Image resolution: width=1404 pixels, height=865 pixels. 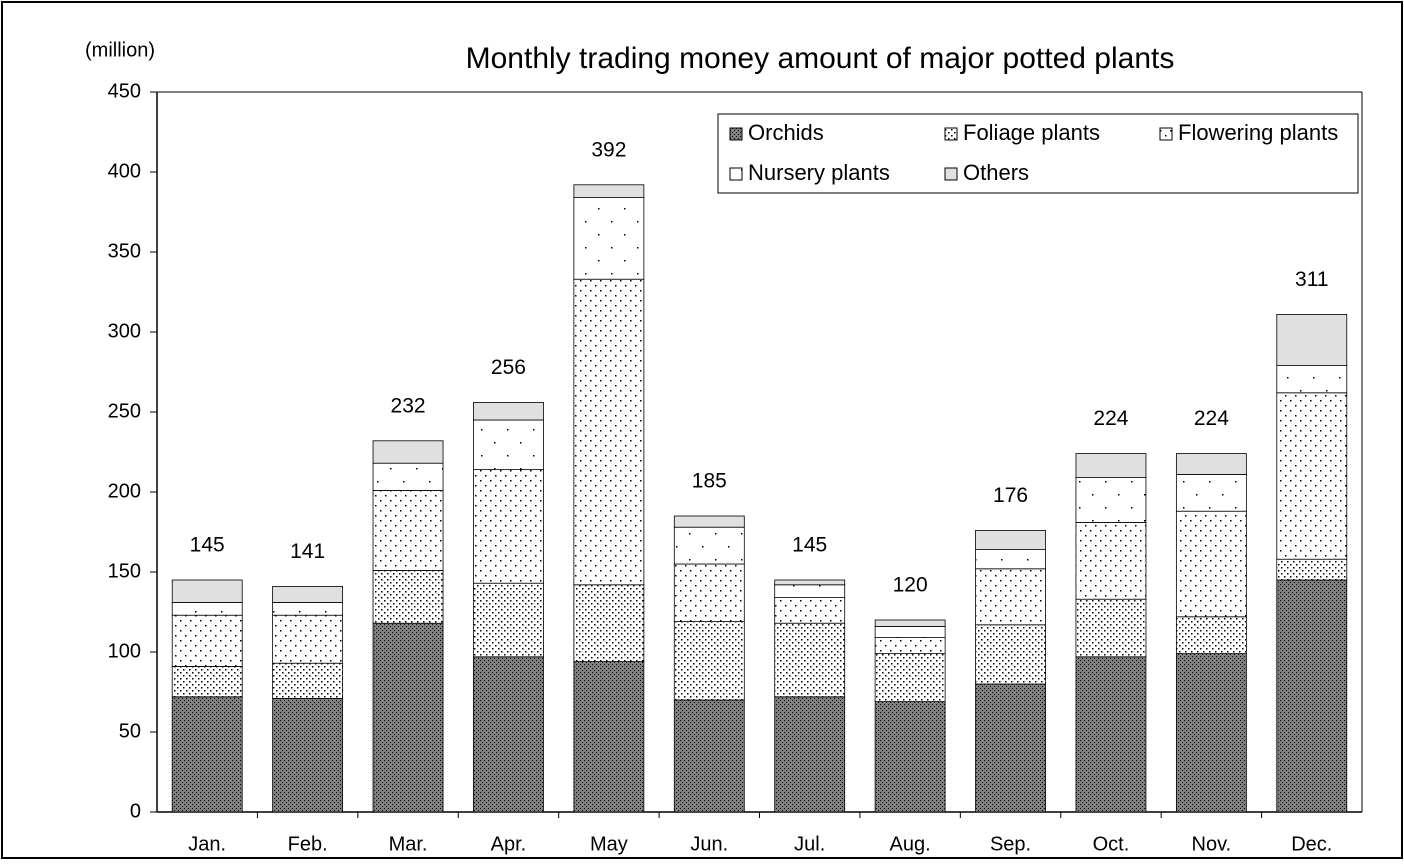 What do you see at coordinates (207, 844) in the screenshot?
I see `x-tick-label: Jan.` at bounding box center [207, 844].